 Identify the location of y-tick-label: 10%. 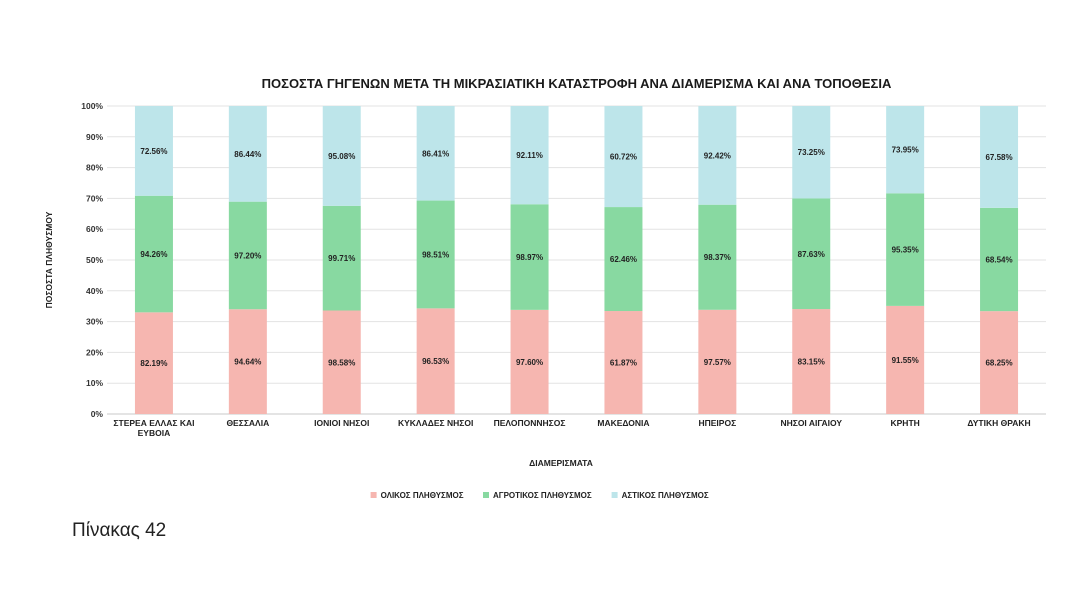
(94, 383).